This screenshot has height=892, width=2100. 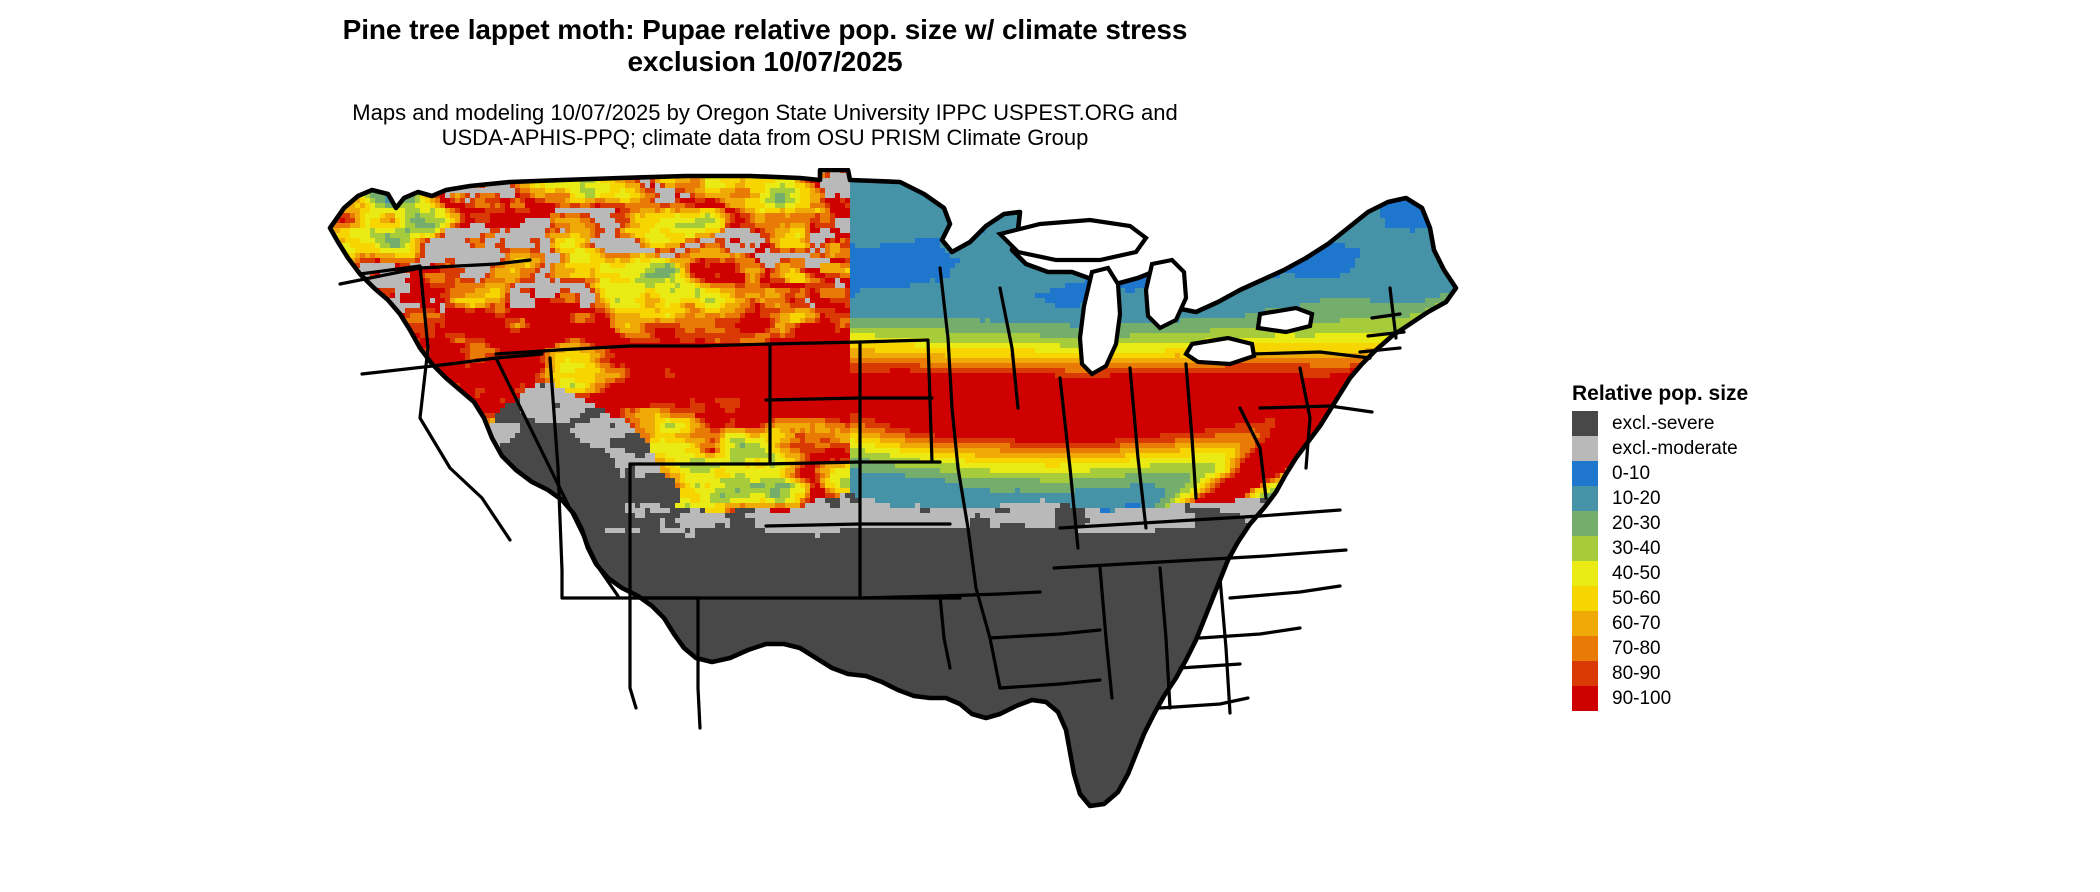 I want to click on great-lakes, so click(x=1155, y=297).